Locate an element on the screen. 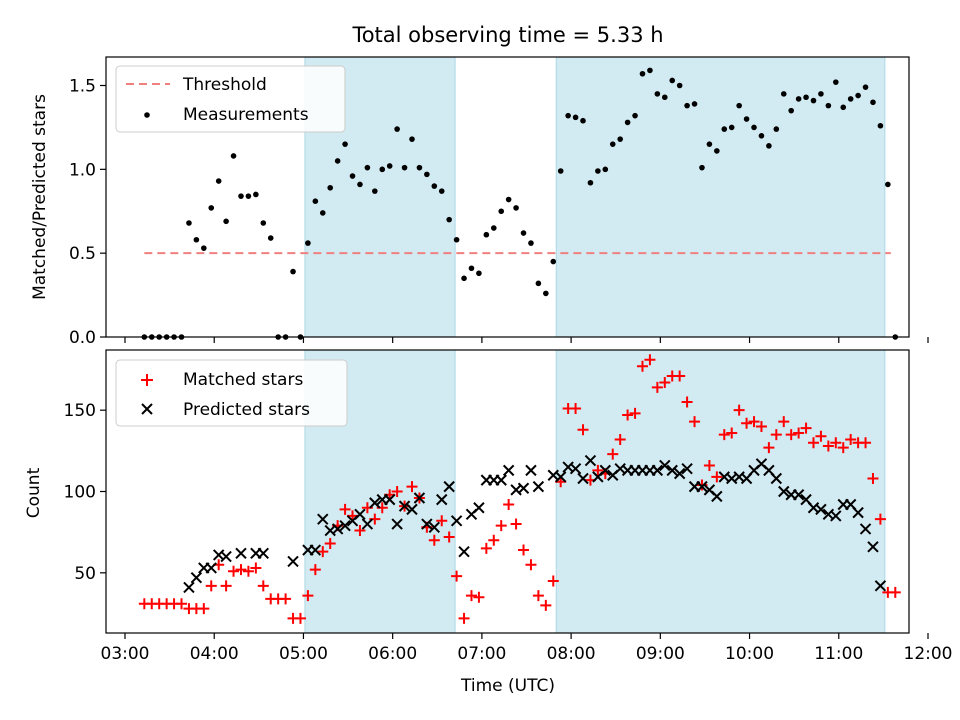 The height and width of the screenshot is (720, 960). top-y-axis-label: Matched/Predicted stars is located at coordinates (40, 197).